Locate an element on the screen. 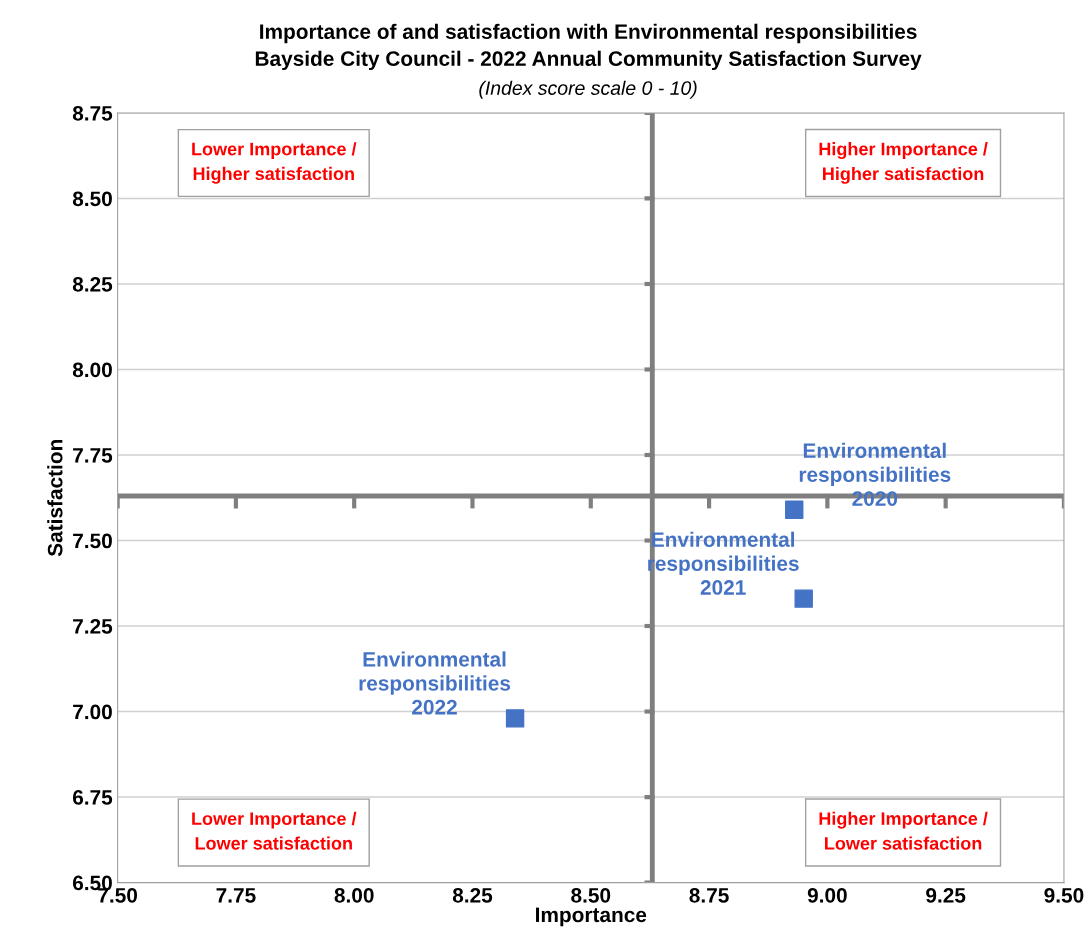 Image resolution: width=1089 pixels, height=949 pixels. x-tick-label: 9.25 is located at coordinates (946, 895).